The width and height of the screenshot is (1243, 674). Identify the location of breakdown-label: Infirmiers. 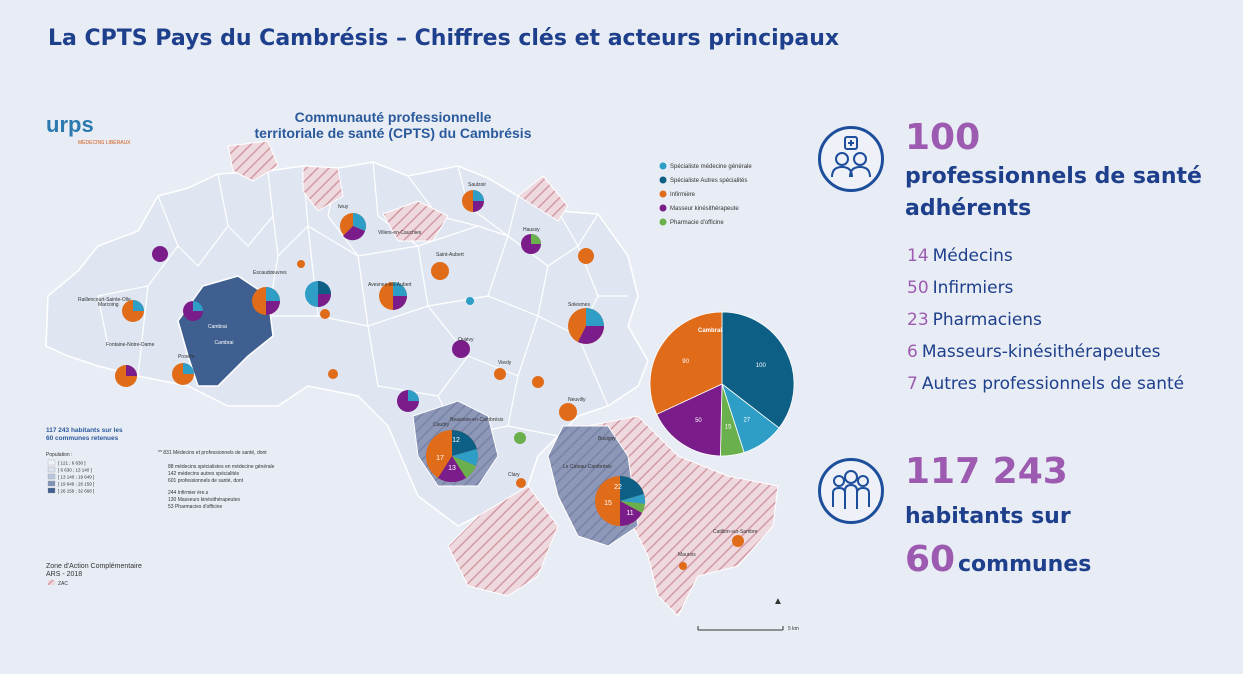
(973, 288).